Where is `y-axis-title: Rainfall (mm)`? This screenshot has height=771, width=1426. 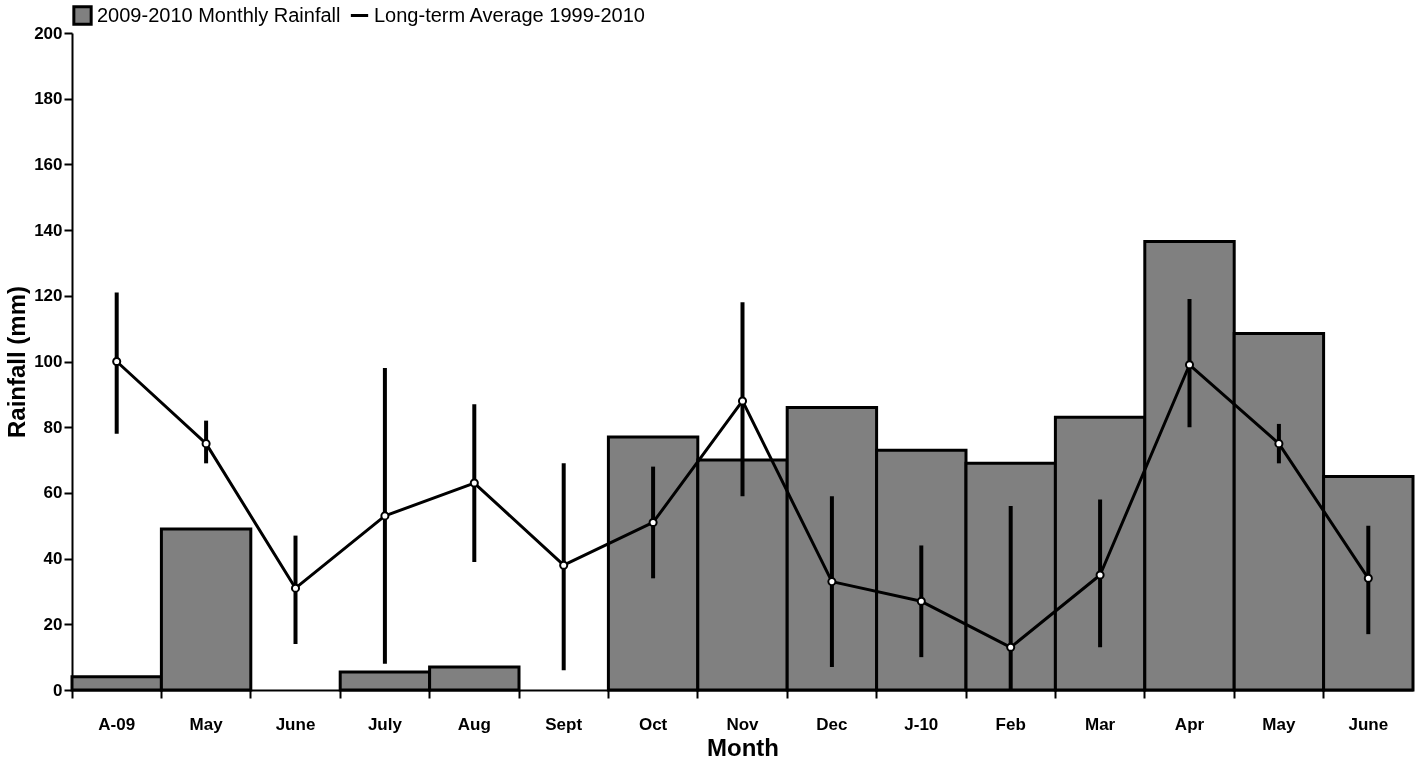
y-axis-title: Rainfall (mm) is located at coordinates (17, 362).